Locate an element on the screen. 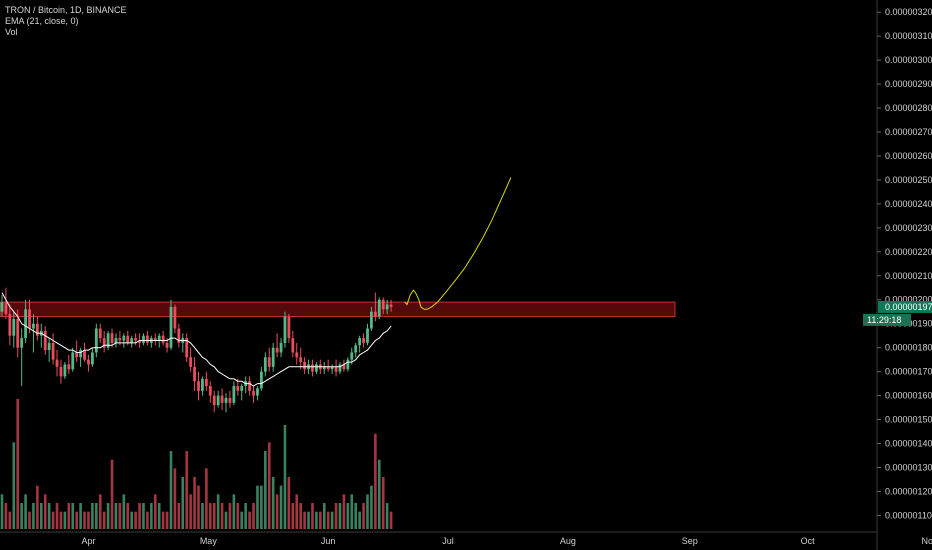 The height and width of the screenshot is (550, 932). time-axis-label: Sep is located at coordinates (690, 541).